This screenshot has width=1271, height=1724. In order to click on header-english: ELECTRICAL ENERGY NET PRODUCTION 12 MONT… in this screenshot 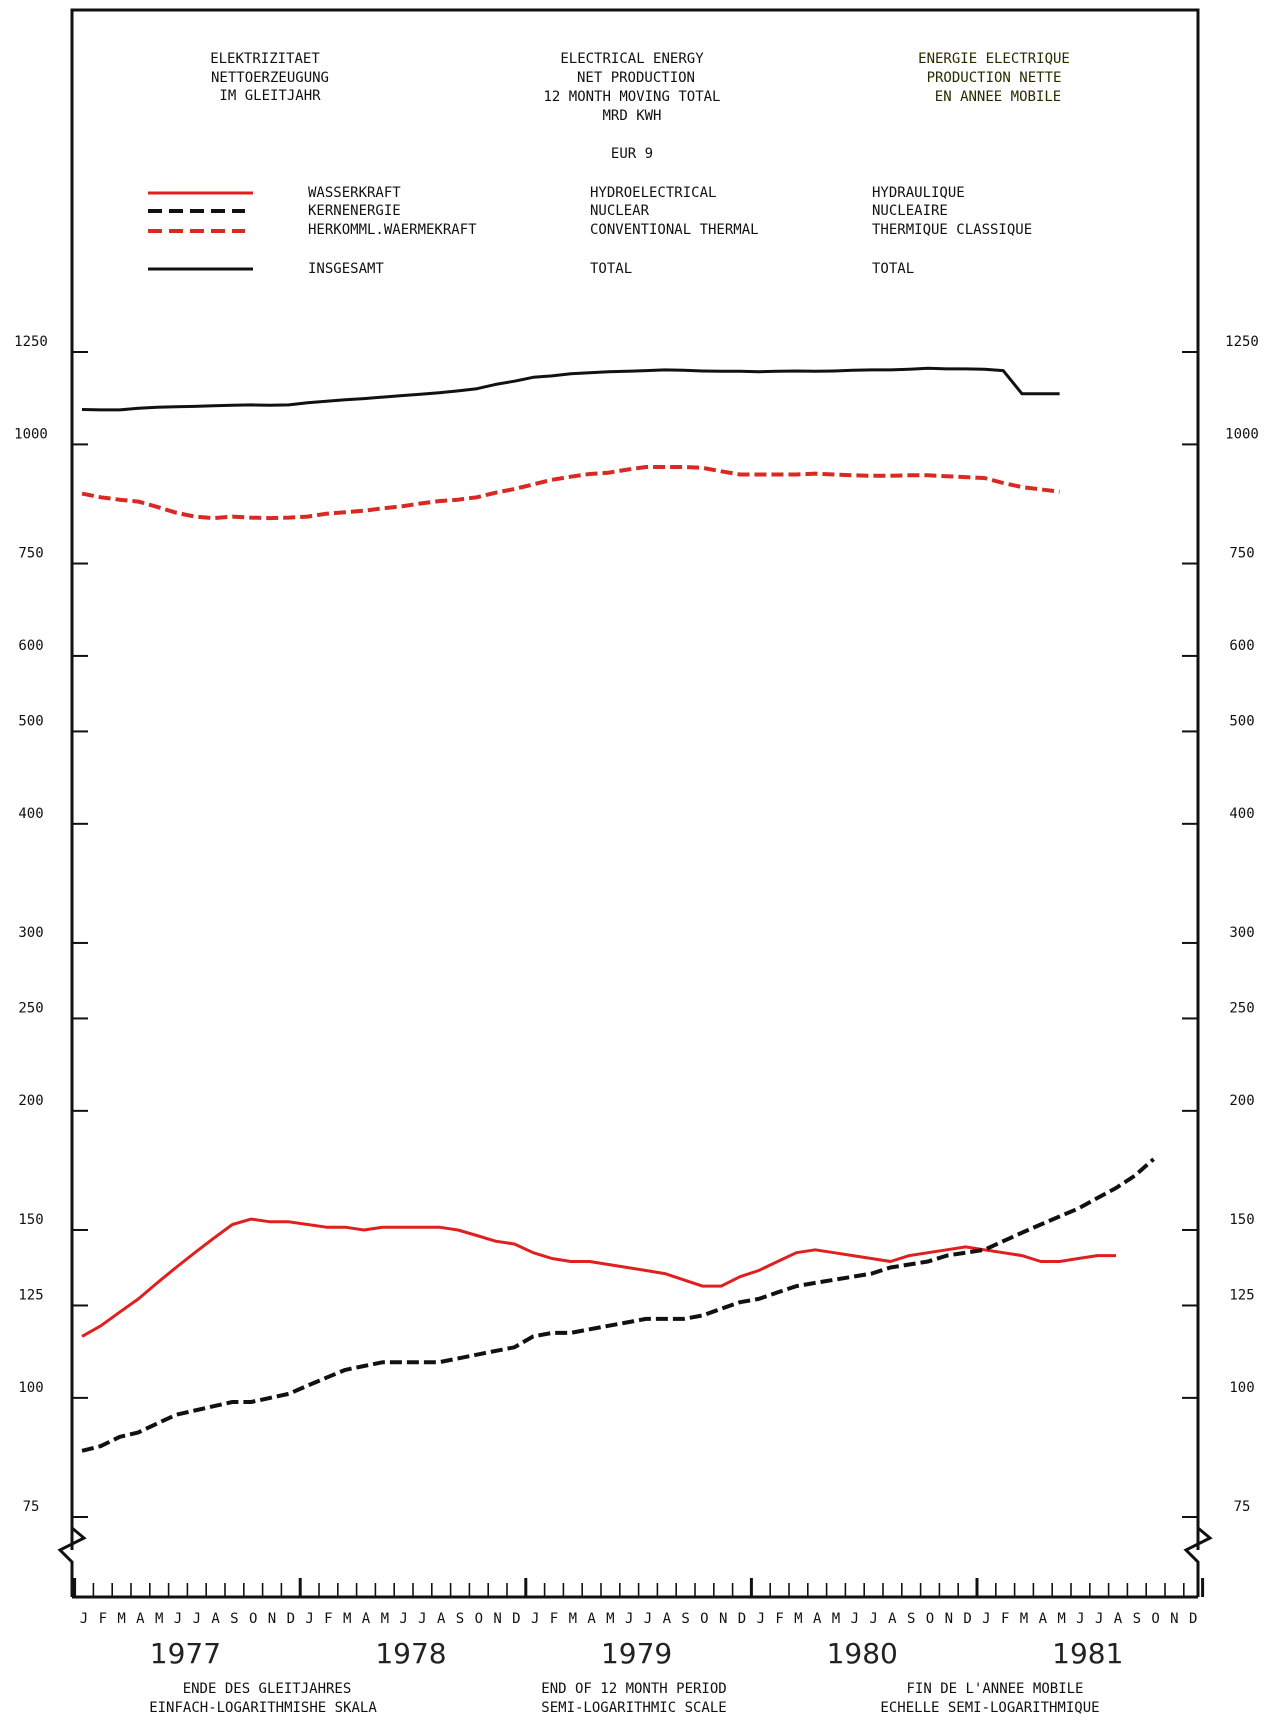, I will do `click(631, 87)`.